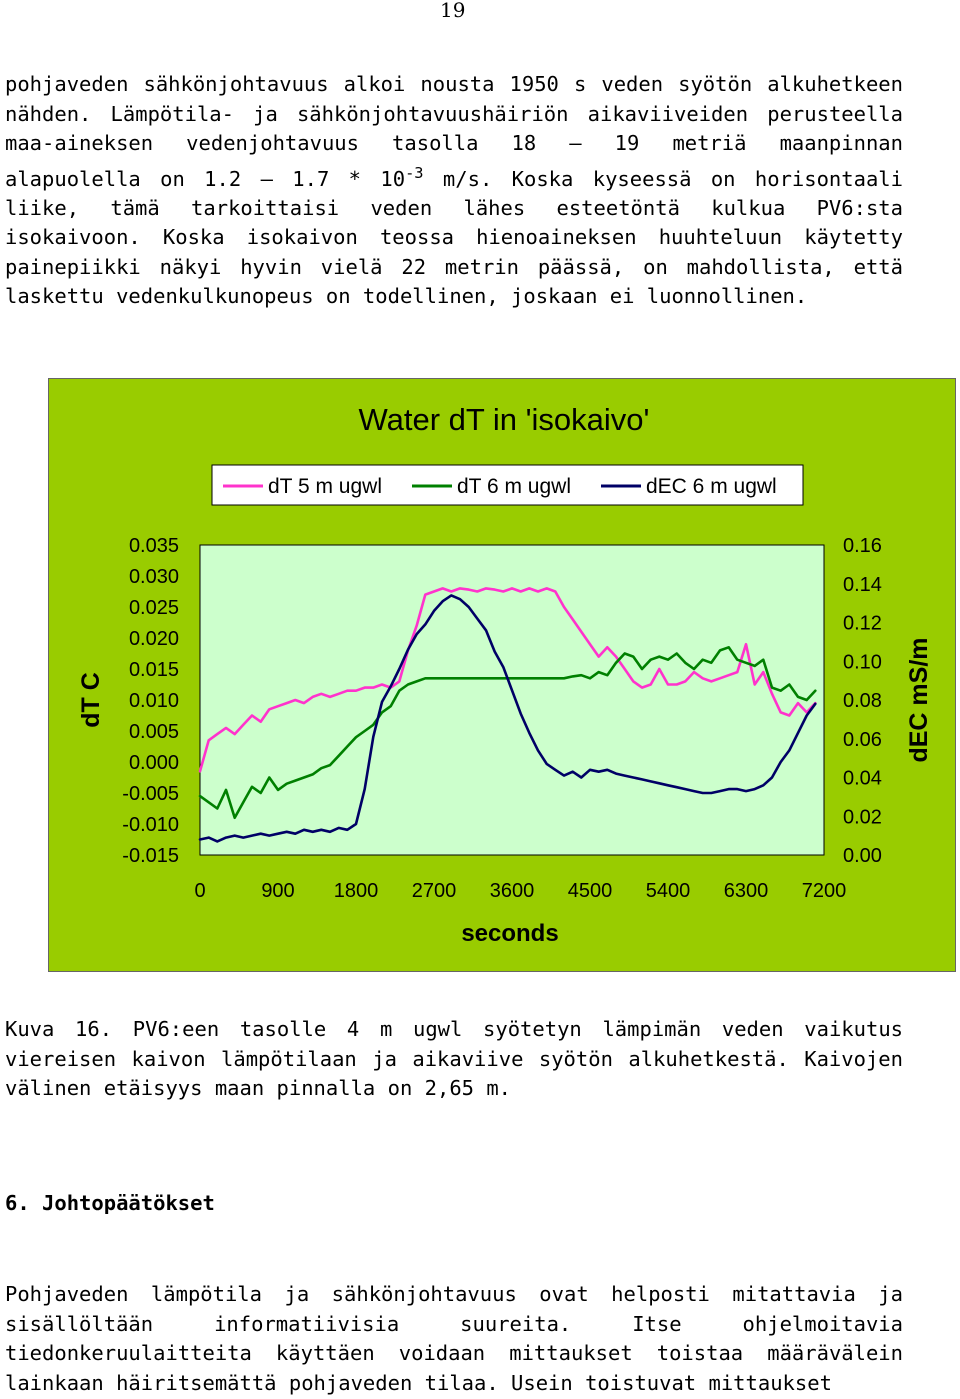  What do you see at coordinates (154, 608) in the screenshot?
I see `left-tick-label: 0.025` at bounding box center [154, 608].